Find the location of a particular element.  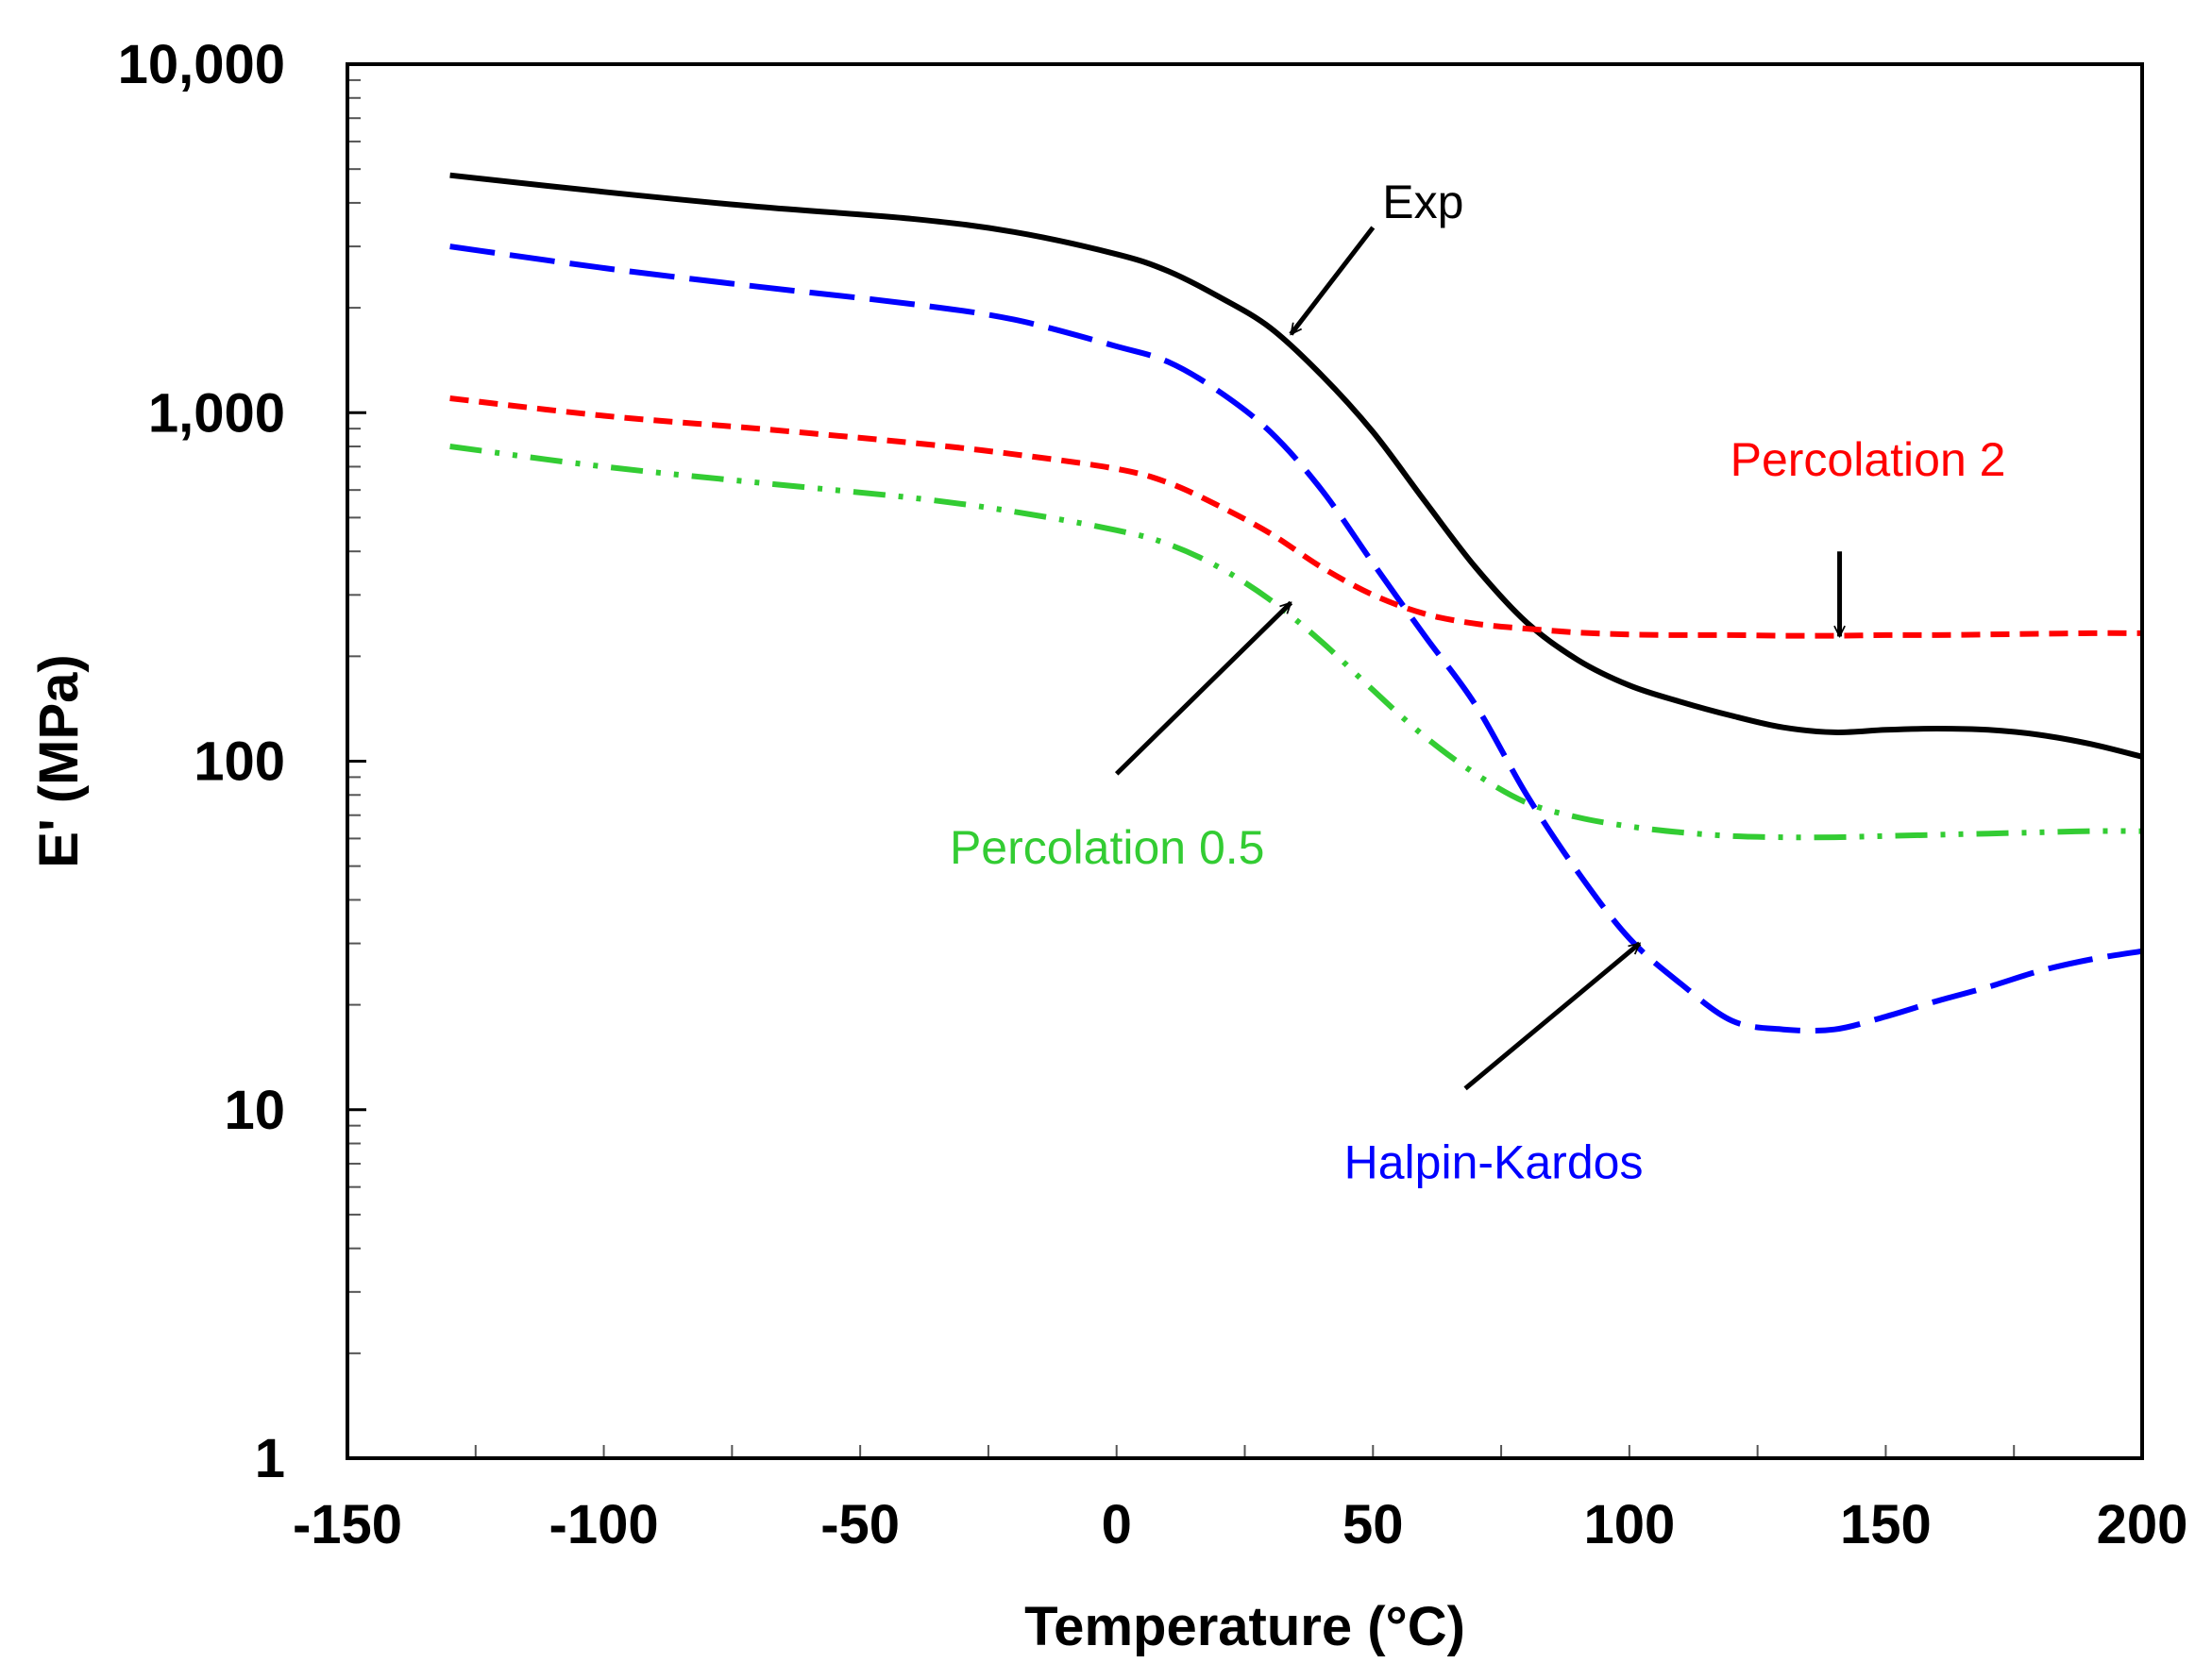

x-tick-labels: -150 -100 -50 0 50 100 150 200 is located at coordinates (1240, 1524).